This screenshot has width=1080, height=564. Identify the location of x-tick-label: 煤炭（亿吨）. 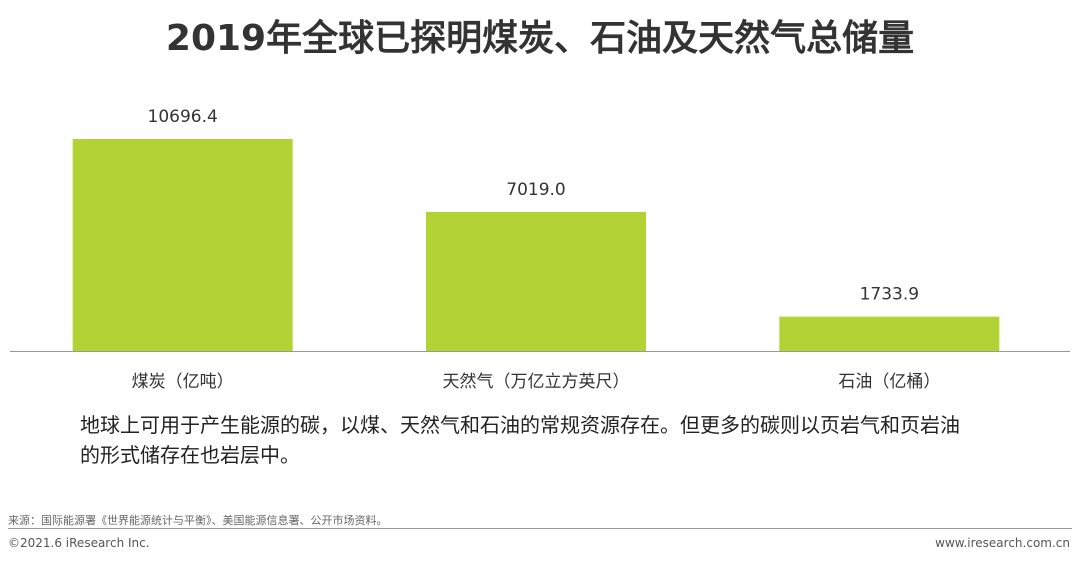
(183, 382).